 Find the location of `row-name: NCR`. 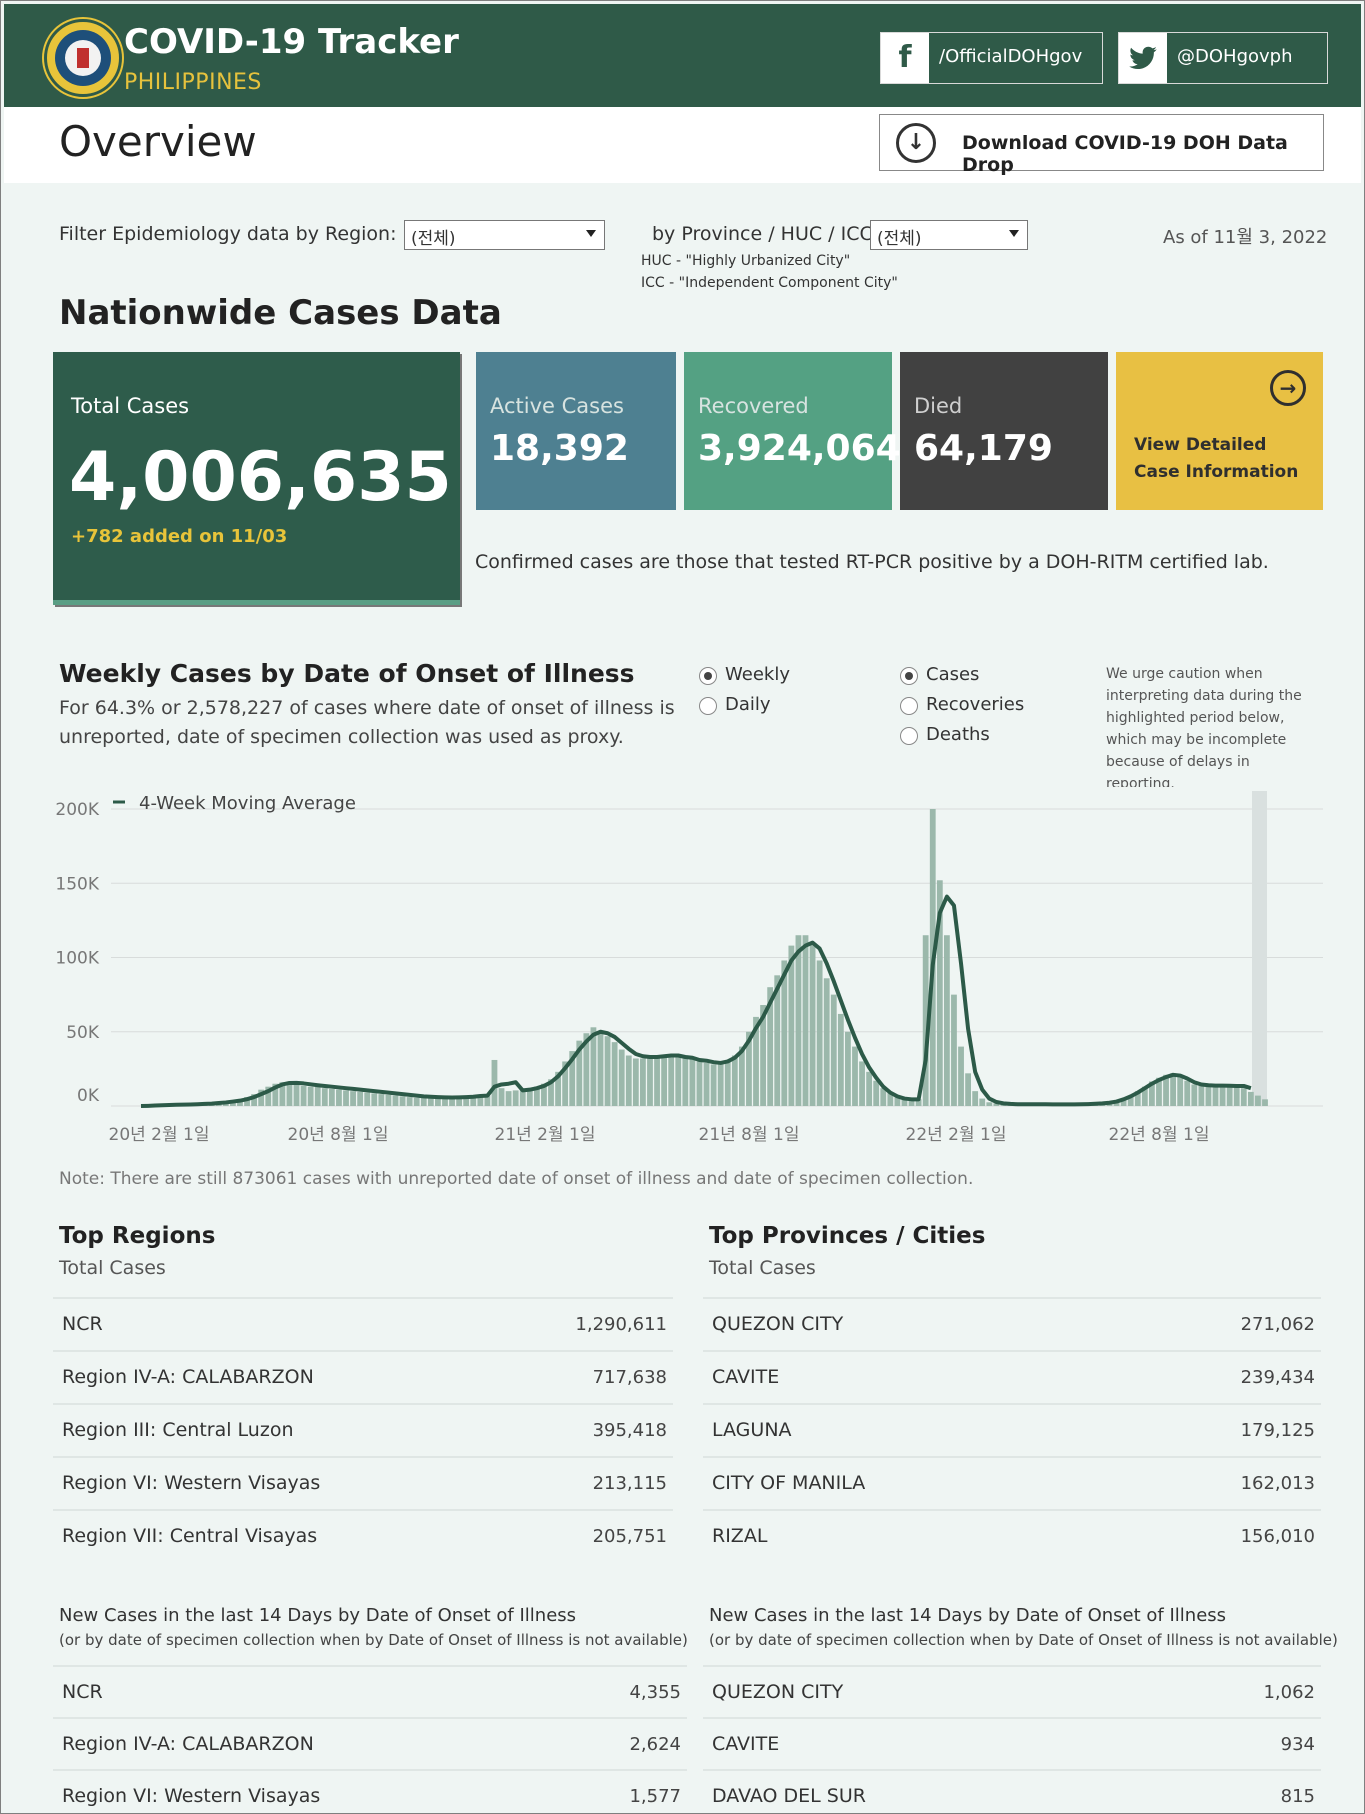

row-name: NCR is located at coordinates (82, 1324).